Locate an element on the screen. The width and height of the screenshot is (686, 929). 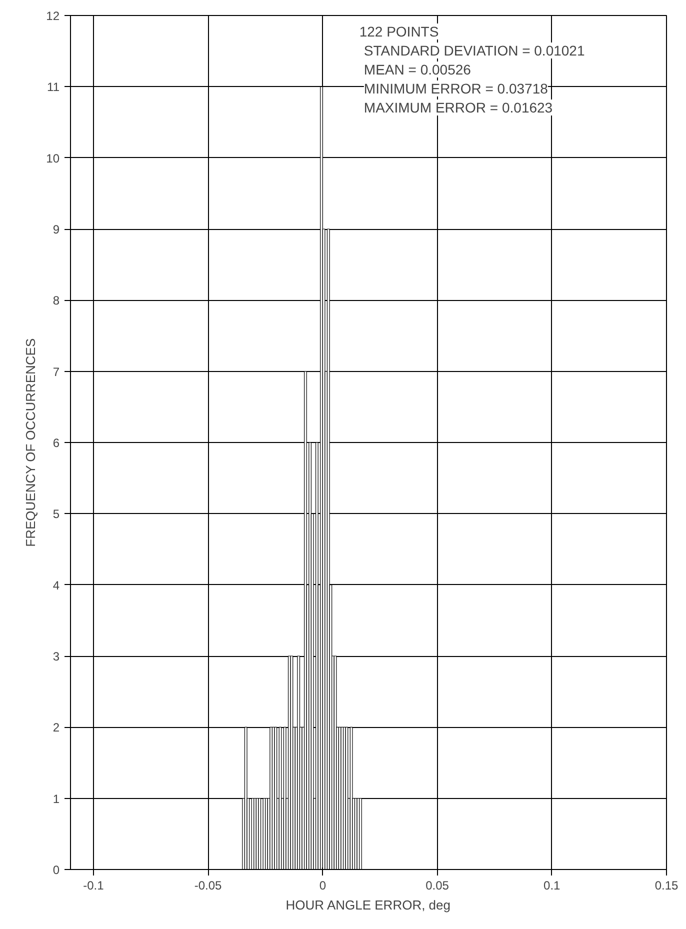
x-tick-label: 0.15 is located at coordinates (666, 885).